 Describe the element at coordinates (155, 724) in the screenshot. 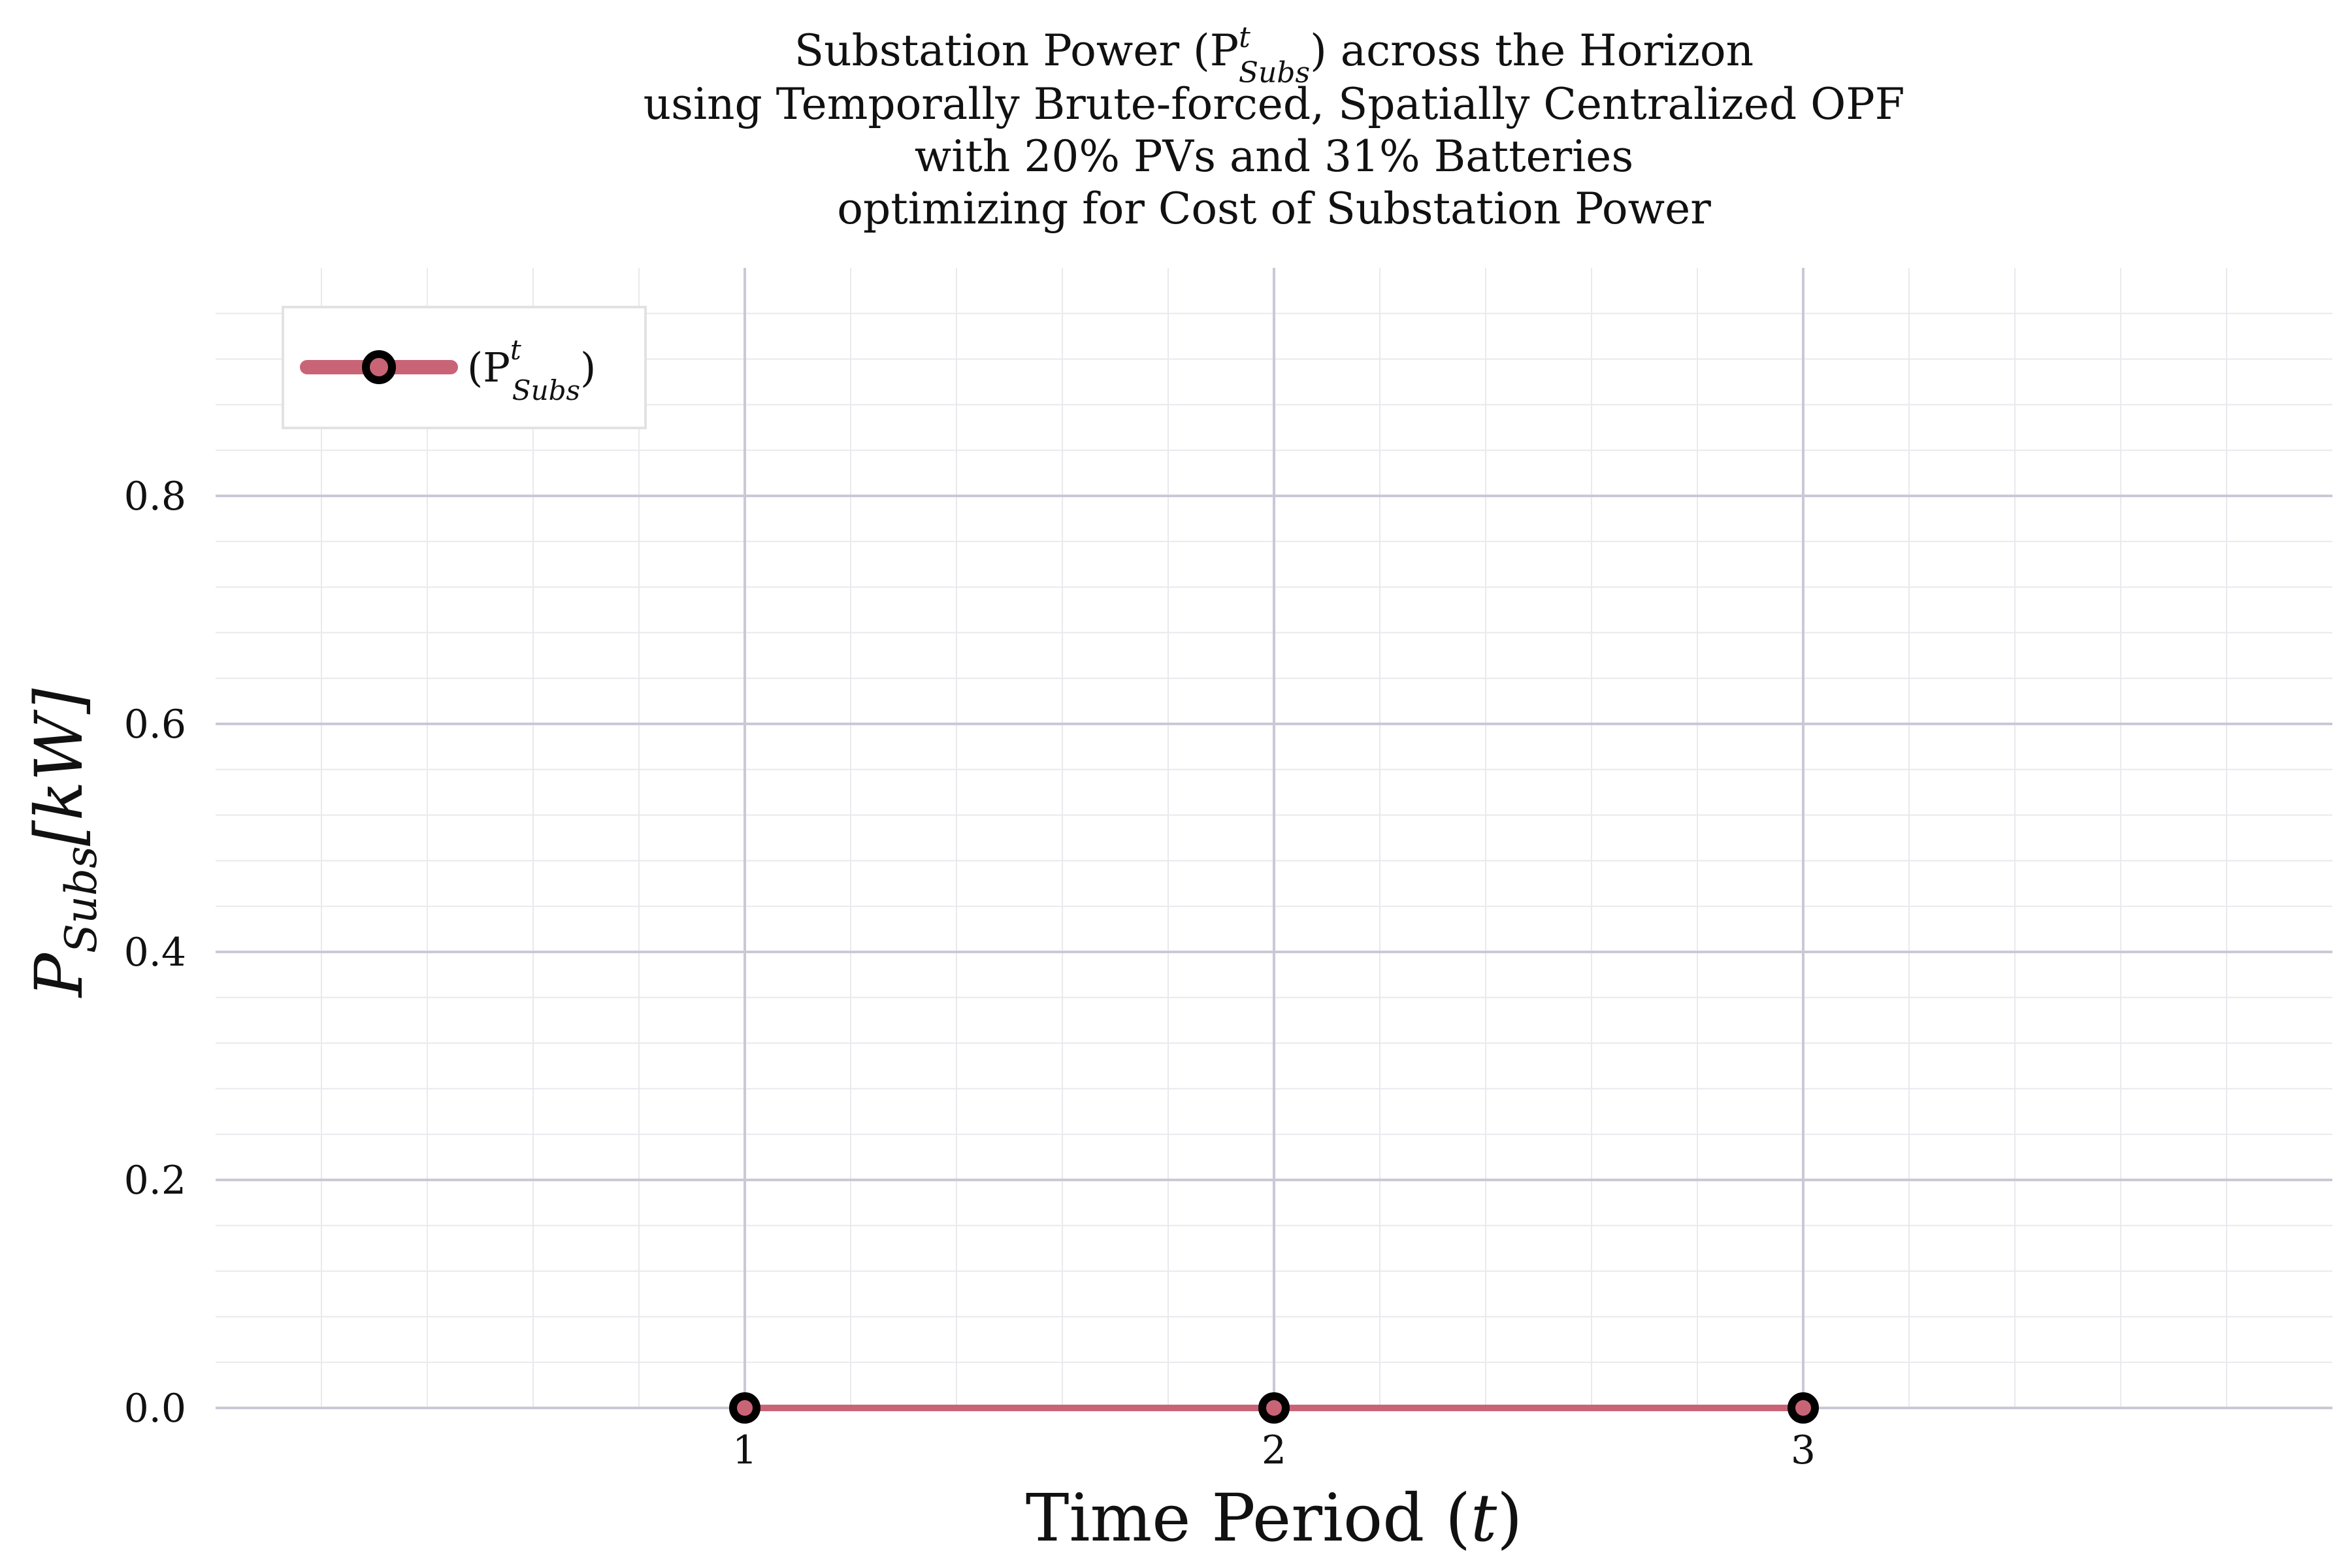

I see `y-tick-label: 0.6` at that location.